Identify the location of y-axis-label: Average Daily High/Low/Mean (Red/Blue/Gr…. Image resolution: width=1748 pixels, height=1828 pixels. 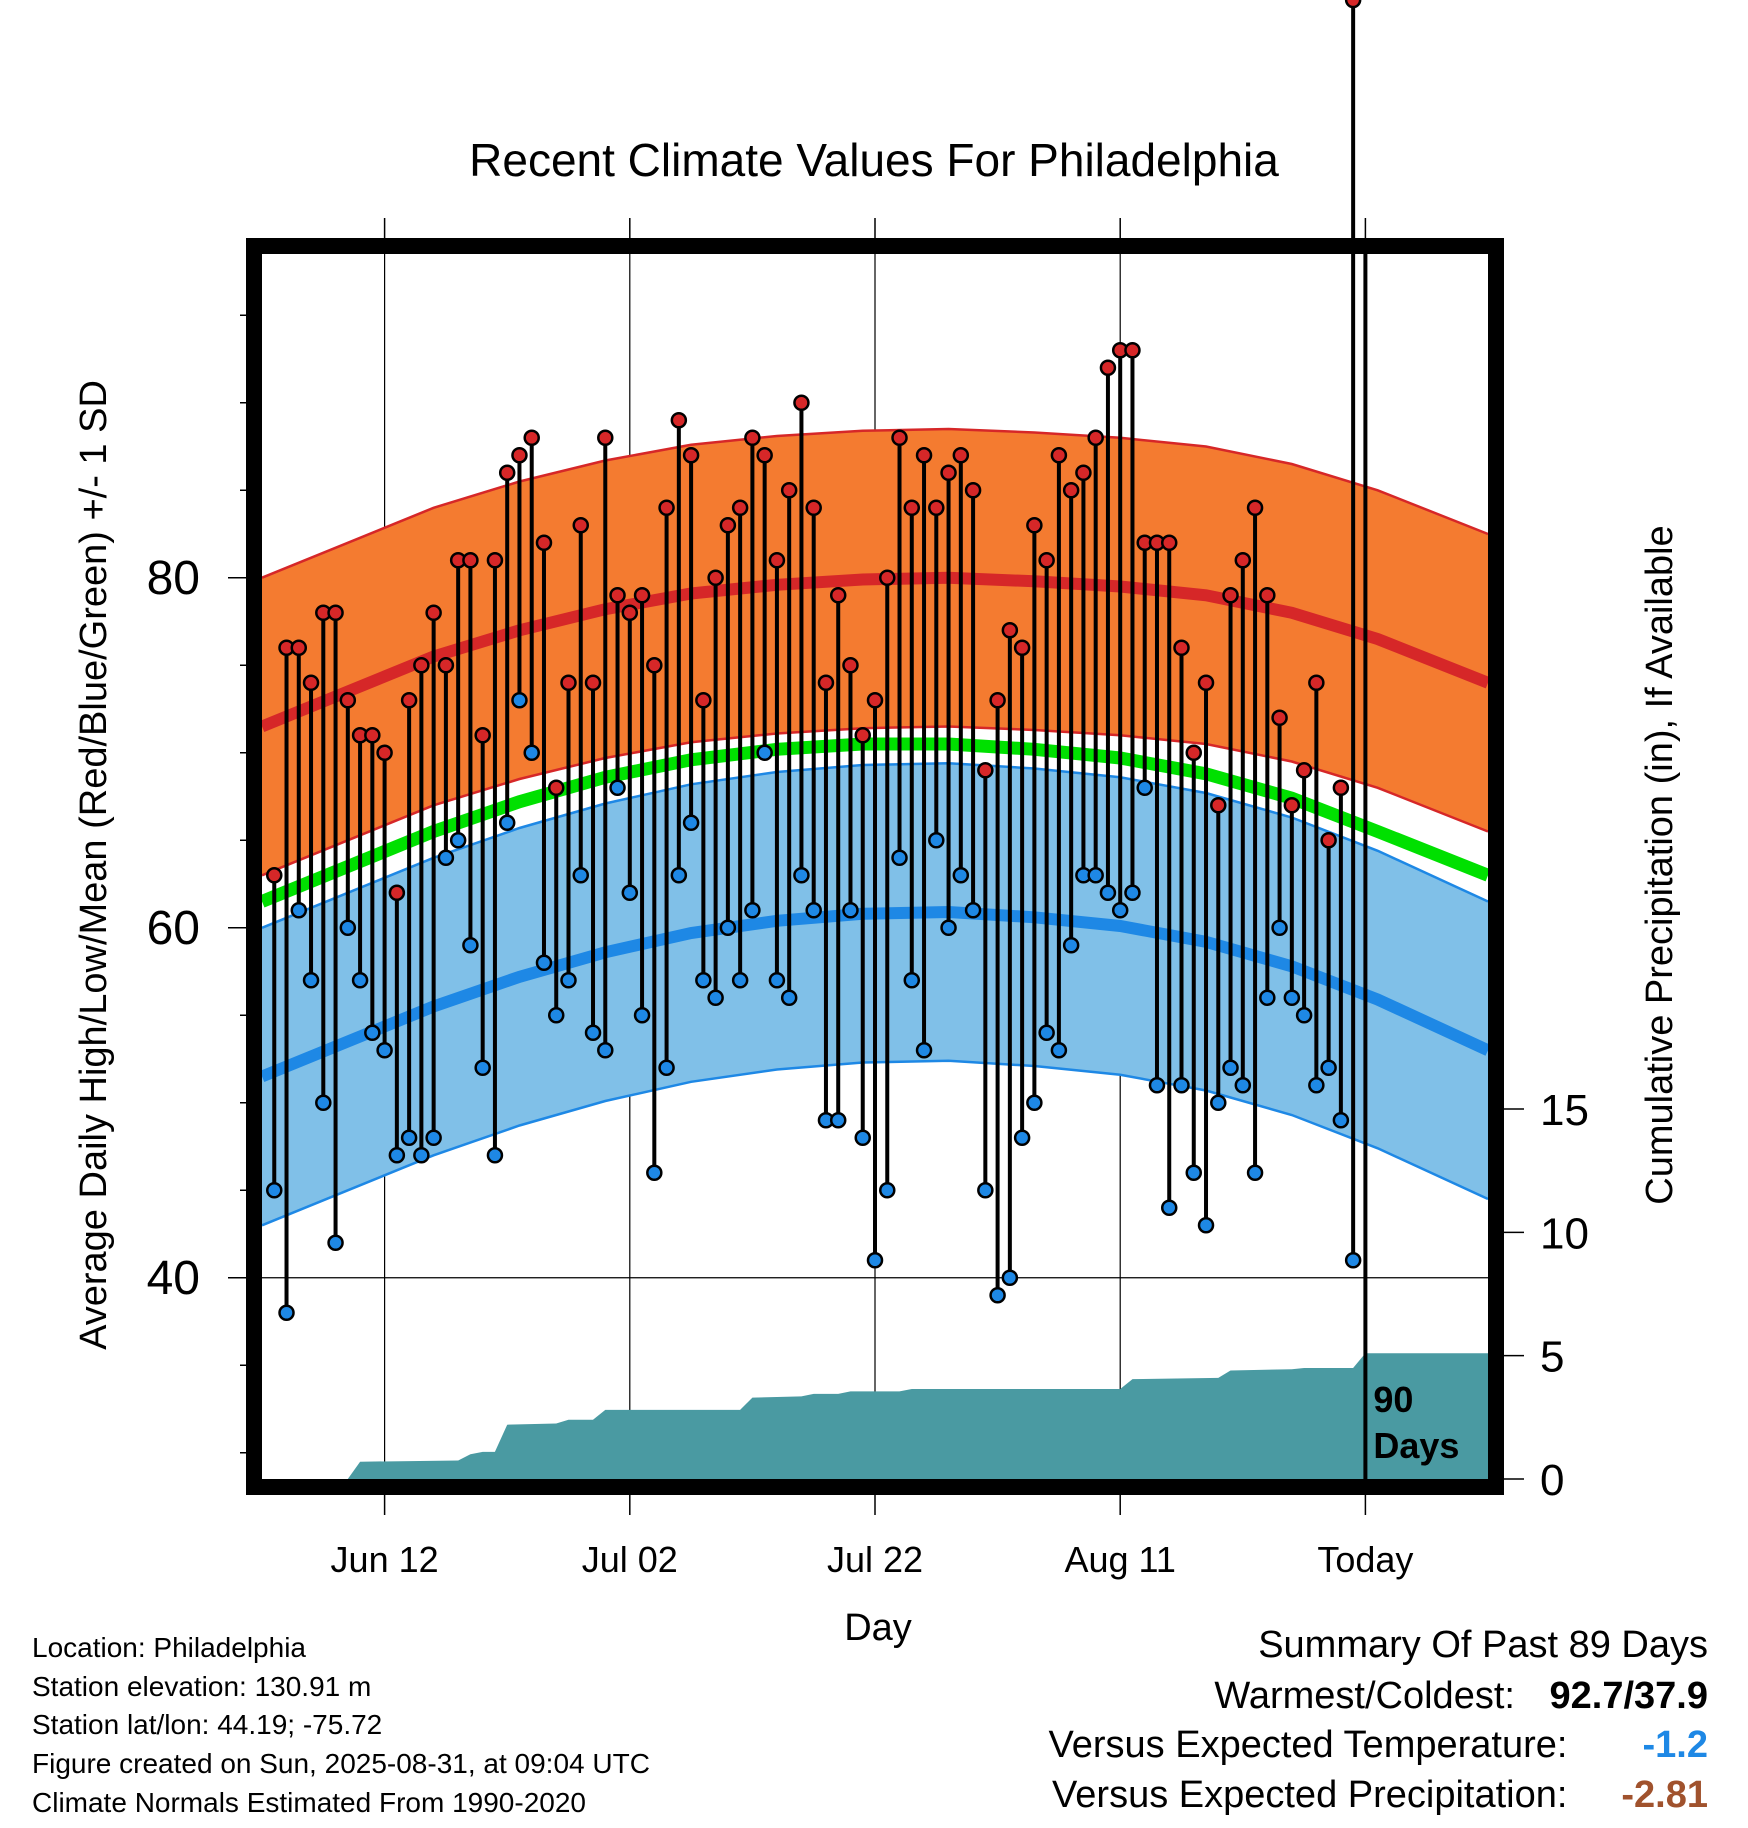
(94, 865).